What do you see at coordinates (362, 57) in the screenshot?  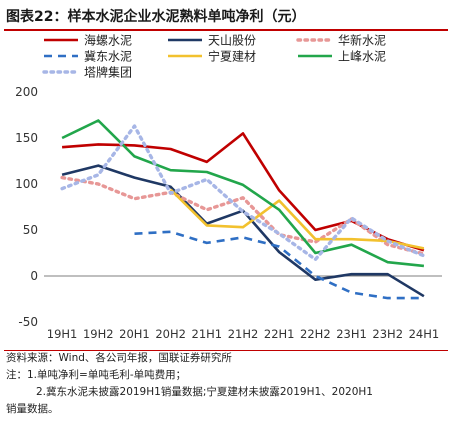 I see `legend-label: 上峰水泥` at bounding box center [362, 57].